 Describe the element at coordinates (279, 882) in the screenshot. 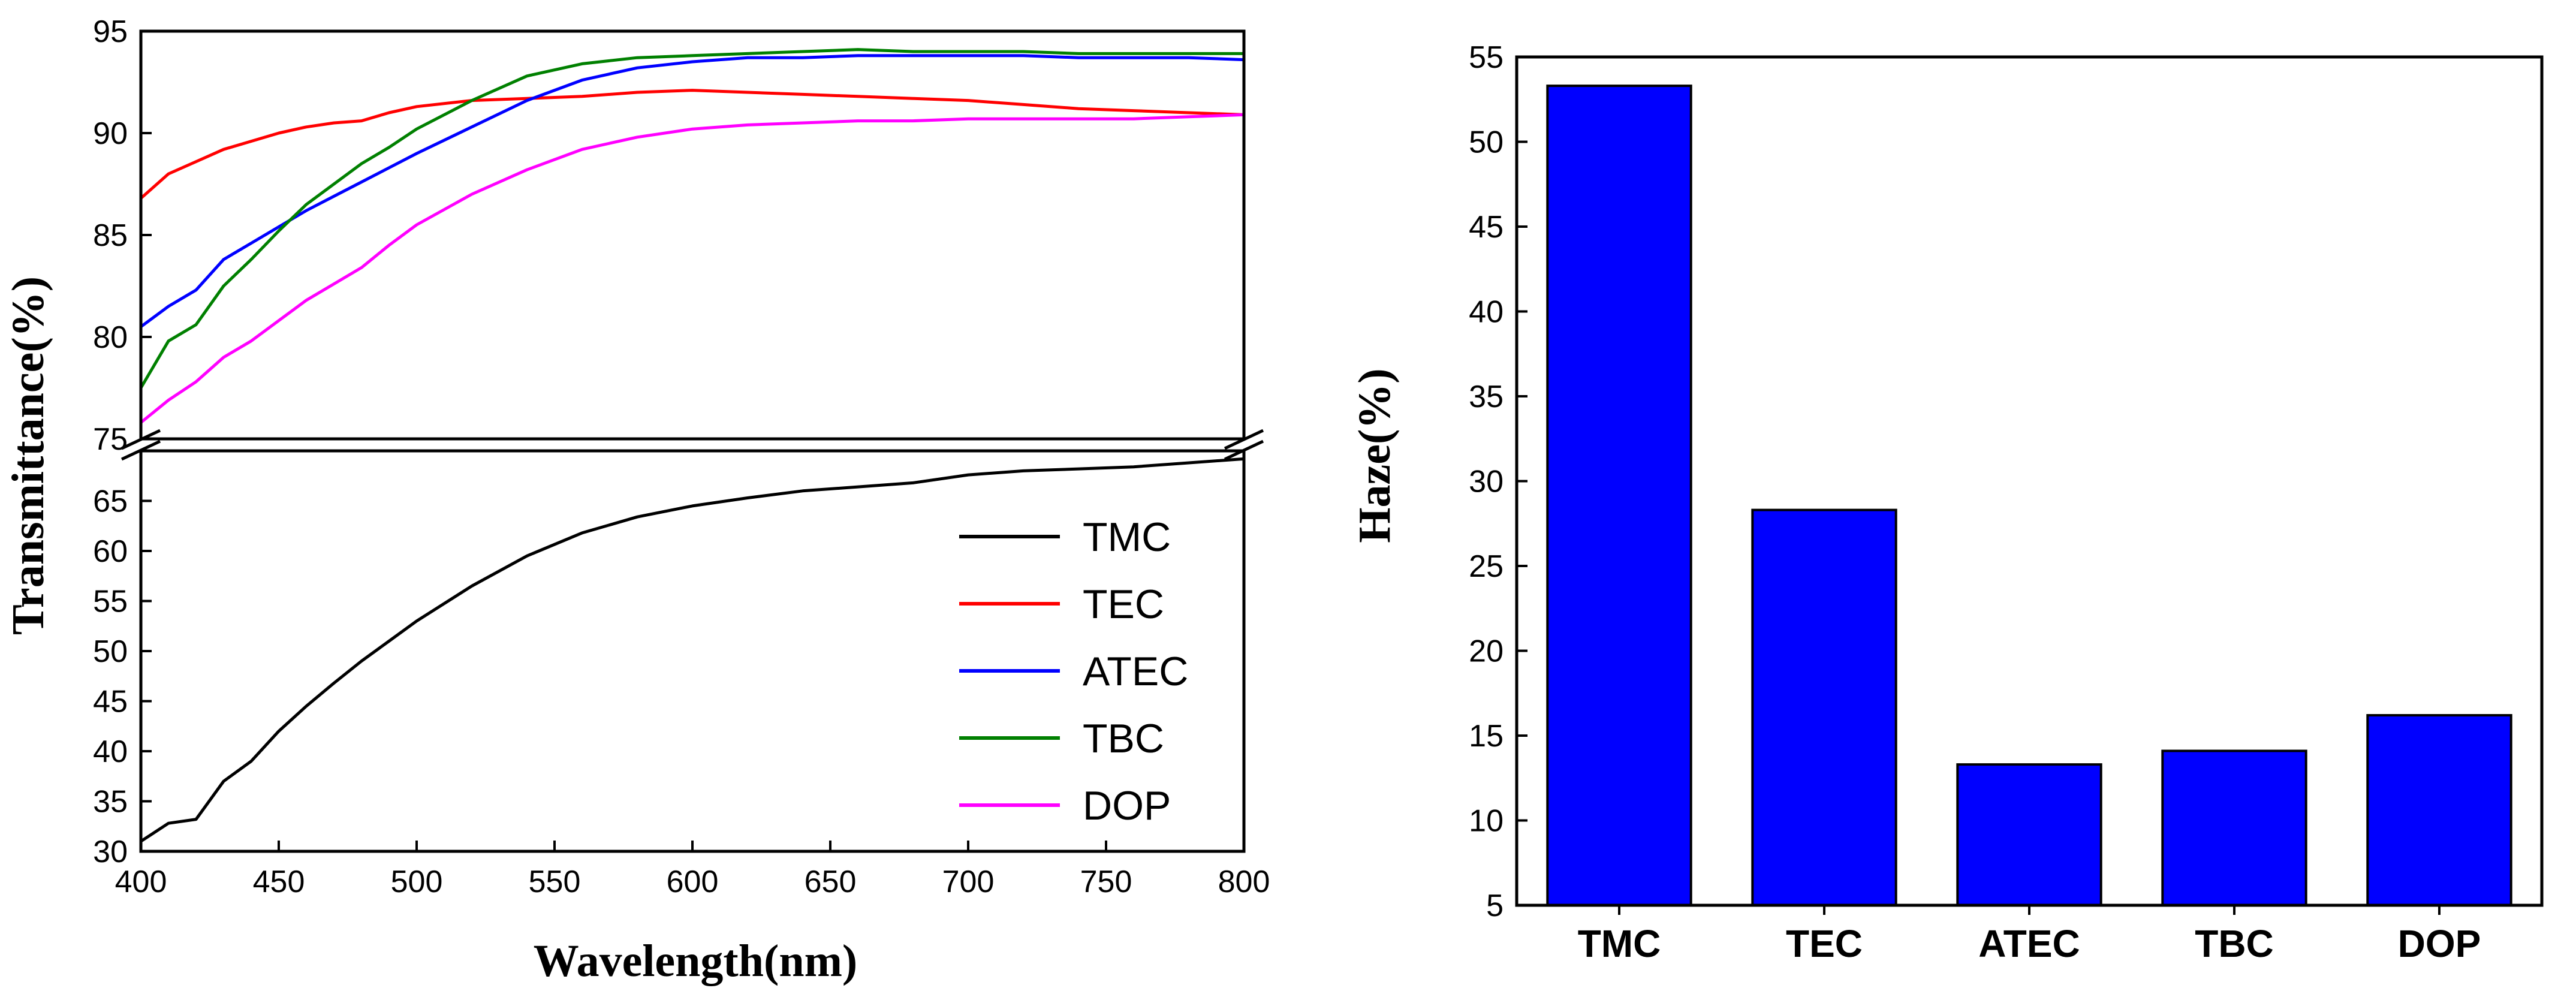

I see `x-tick-label: 450` at that location.